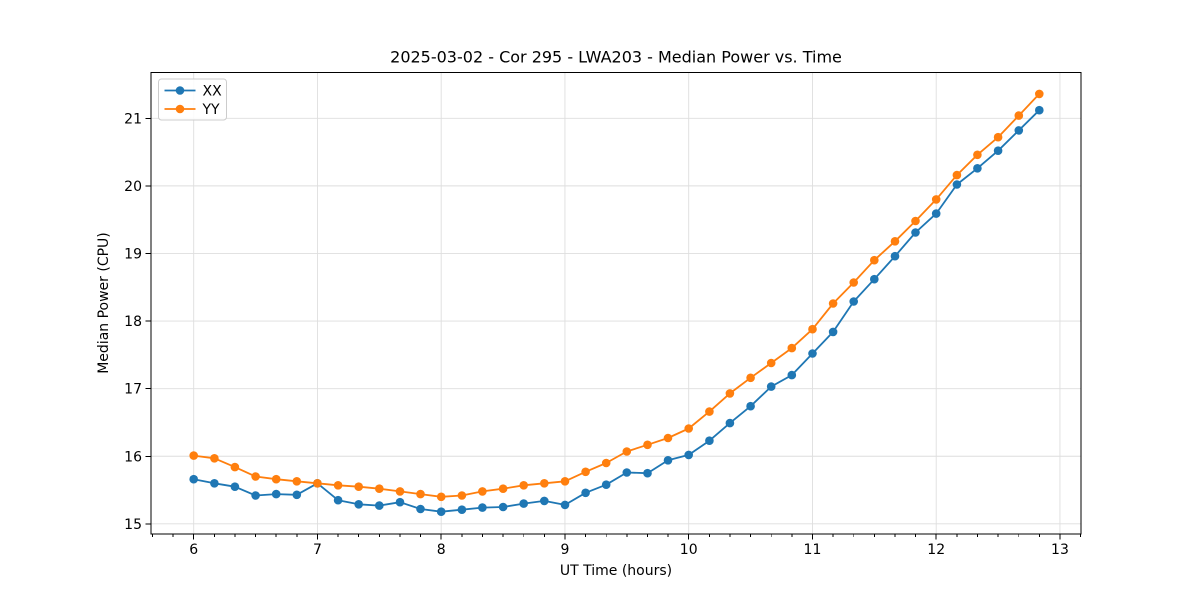 The width and height of the screenshot is (1200, 600). I want to click on y-tick-label: 19, so click(133, 254).